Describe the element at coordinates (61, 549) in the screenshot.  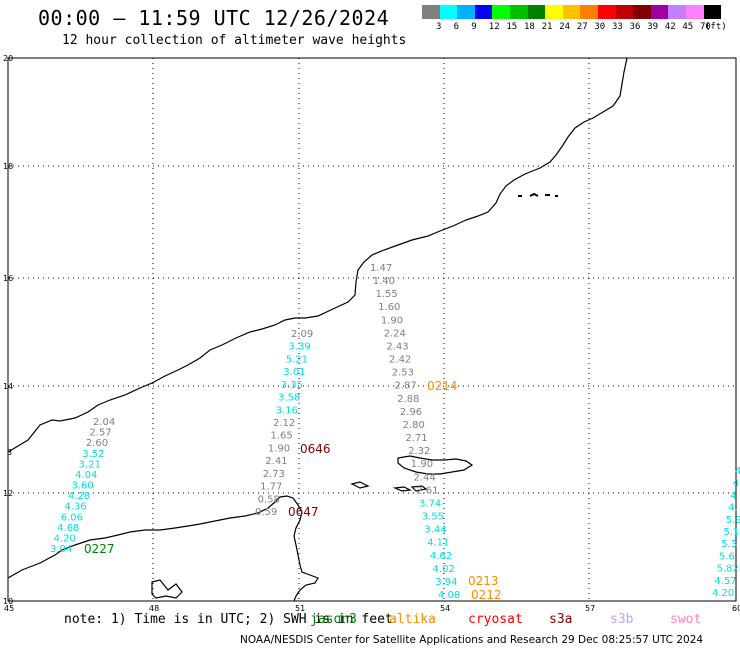
I see `swh-value: 3.04` at that location.